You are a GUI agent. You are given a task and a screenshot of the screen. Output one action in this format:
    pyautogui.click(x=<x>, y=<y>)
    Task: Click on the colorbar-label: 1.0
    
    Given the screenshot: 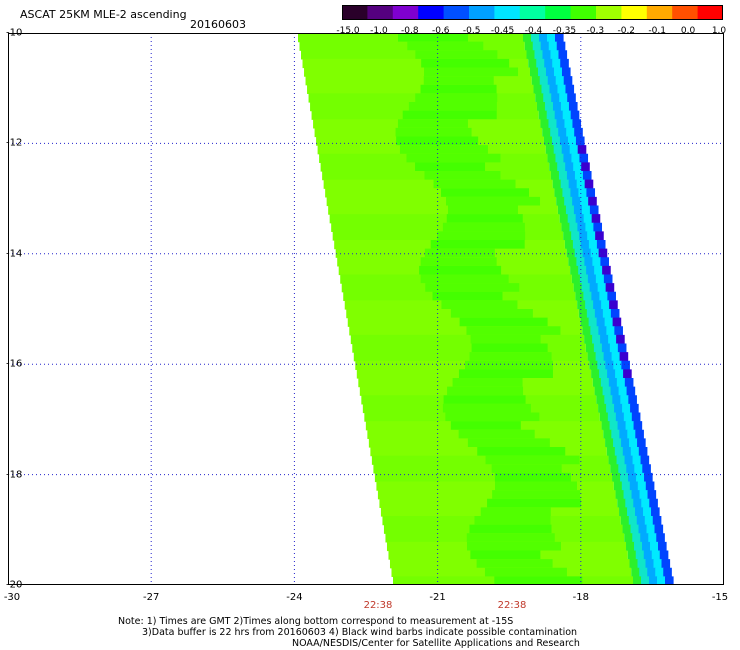 What is the action you would take?
    pyautogui.click(x=719, y=31)
    